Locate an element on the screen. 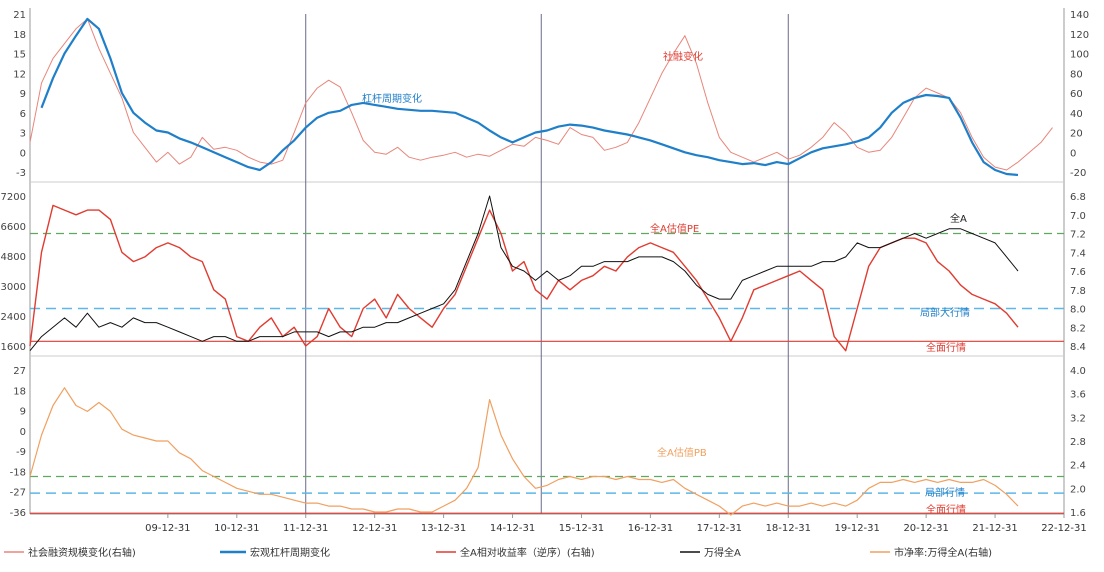 This screenshot has height=572, width=1104. x-tick-label: 19-12-31 is located at coordinates (857, 528).